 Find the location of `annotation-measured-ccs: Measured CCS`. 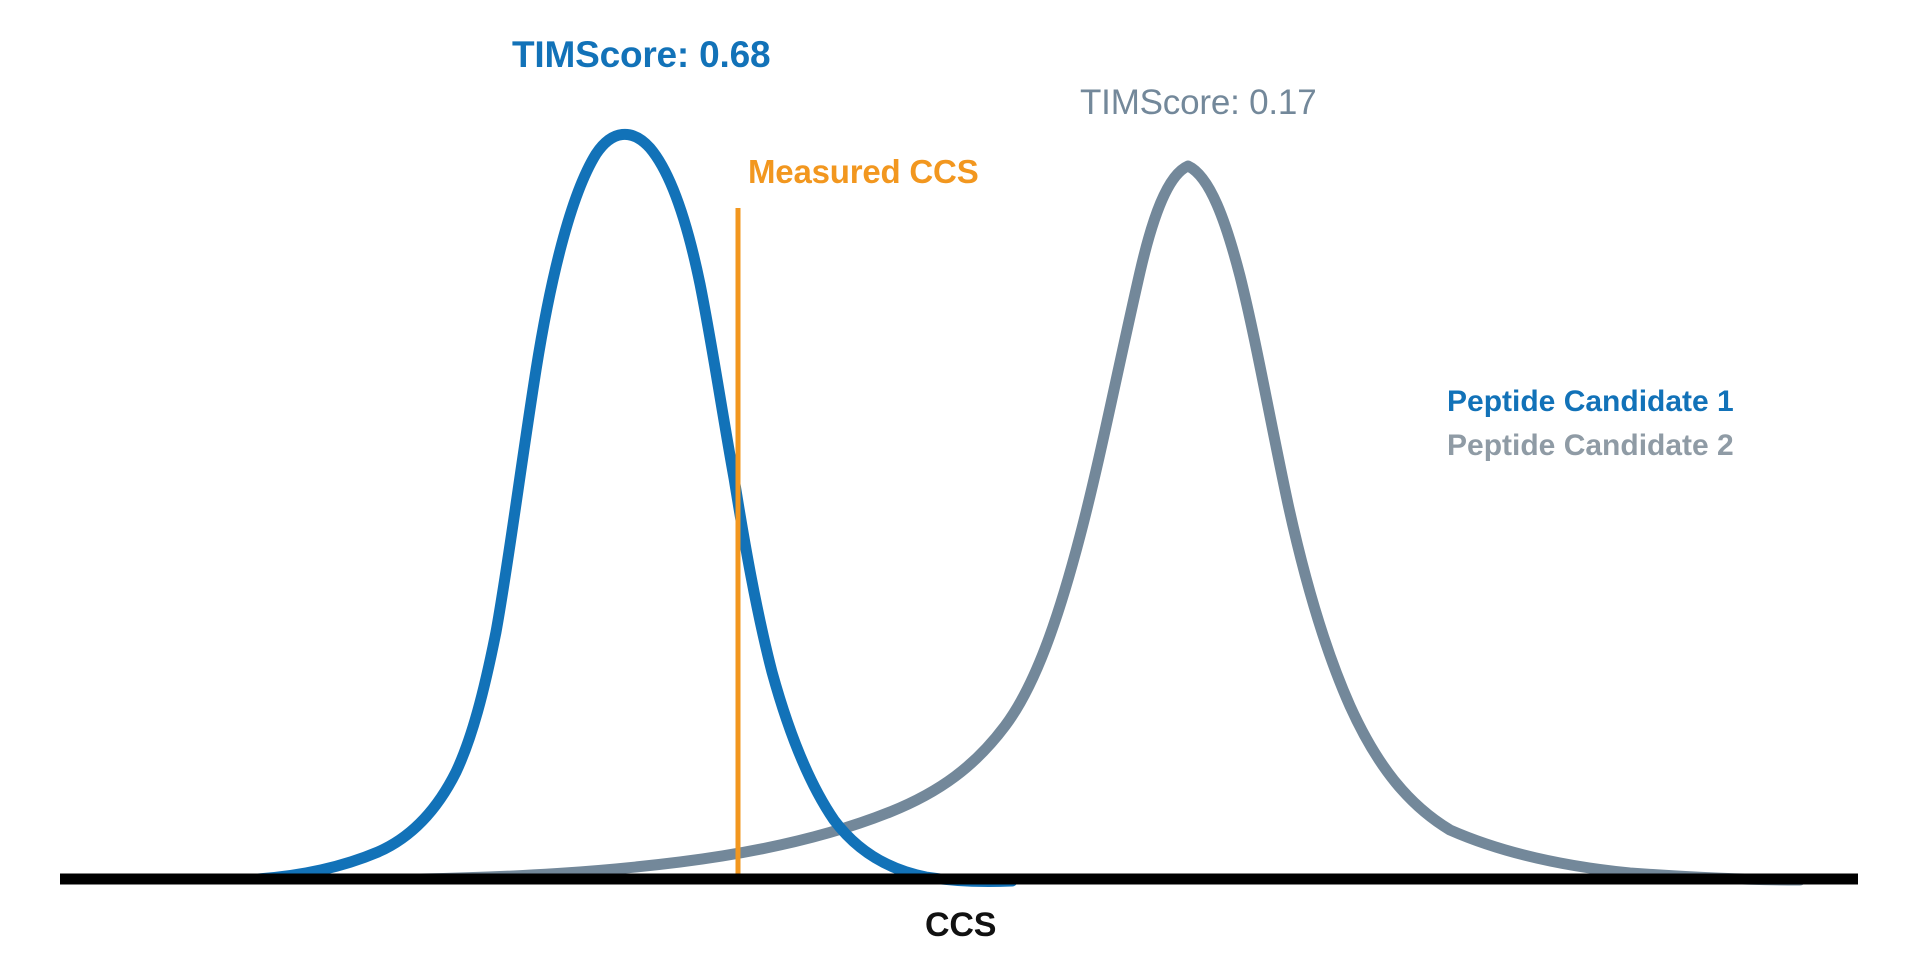

annotation-measured-ccs: Measured CCS is located at coordinates (863, 171).